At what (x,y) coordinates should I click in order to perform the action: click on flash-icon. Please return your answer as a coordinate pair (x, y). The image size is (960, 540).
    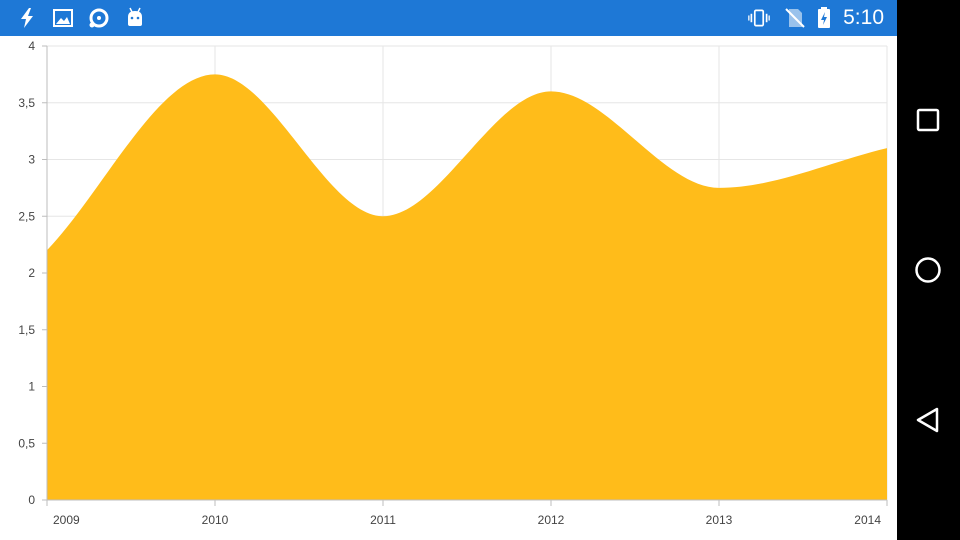
    Looking at the image, I should click on (27, 18).